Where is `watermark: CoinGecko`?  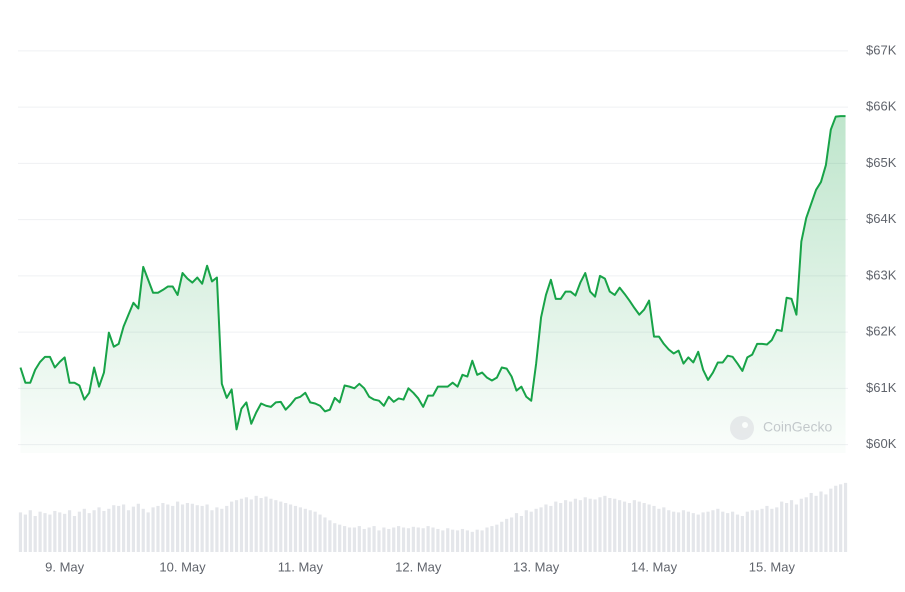 watermark: CoinGecko is located at coordinates (781, 428).